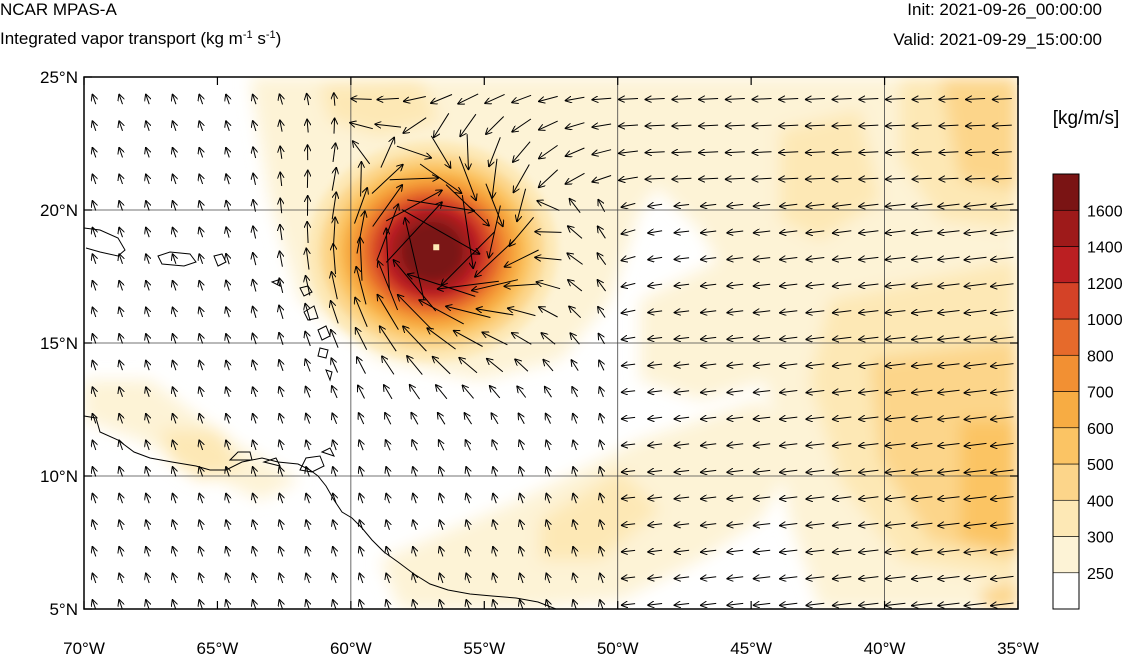 This screenshot has width=1125, height=659. I want to click on lat-tick-label: 20°N, so click(59, 210).